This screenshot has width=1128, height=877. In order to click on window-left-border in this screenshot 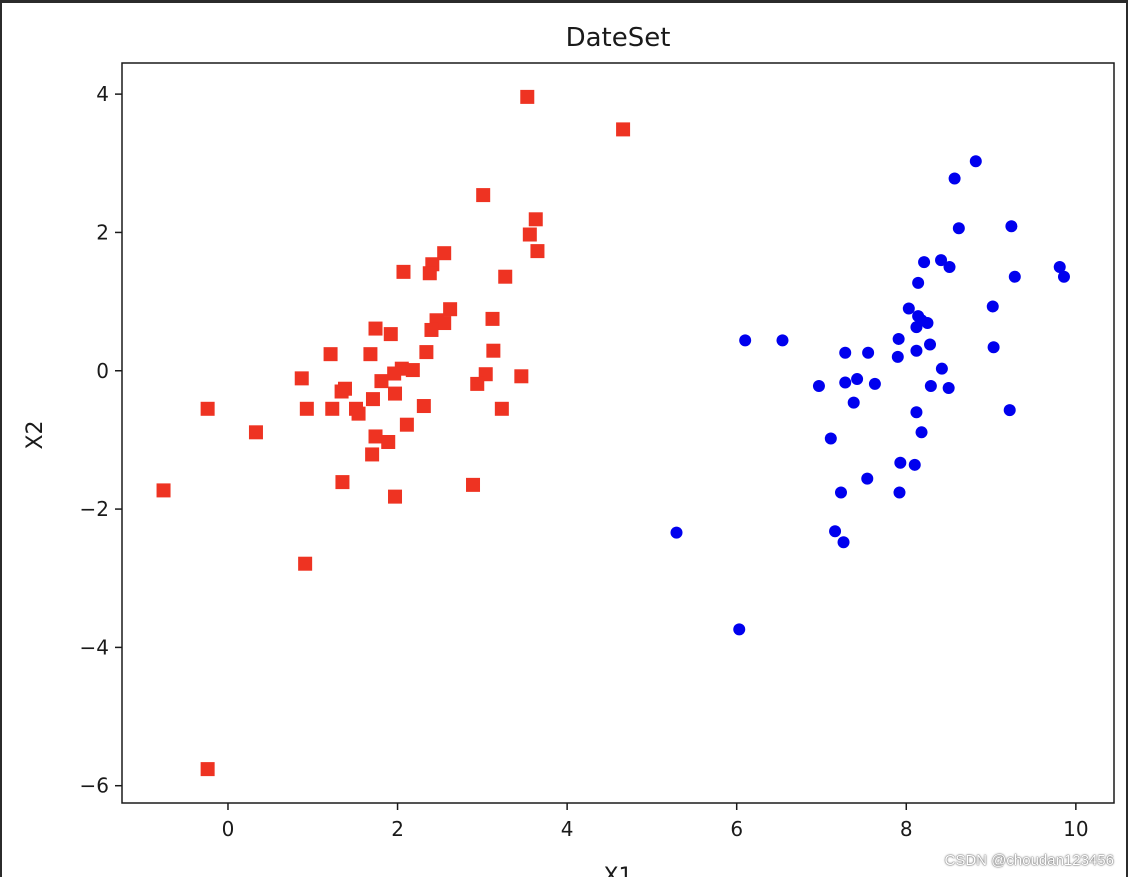, I will do `click(1, 438)`.